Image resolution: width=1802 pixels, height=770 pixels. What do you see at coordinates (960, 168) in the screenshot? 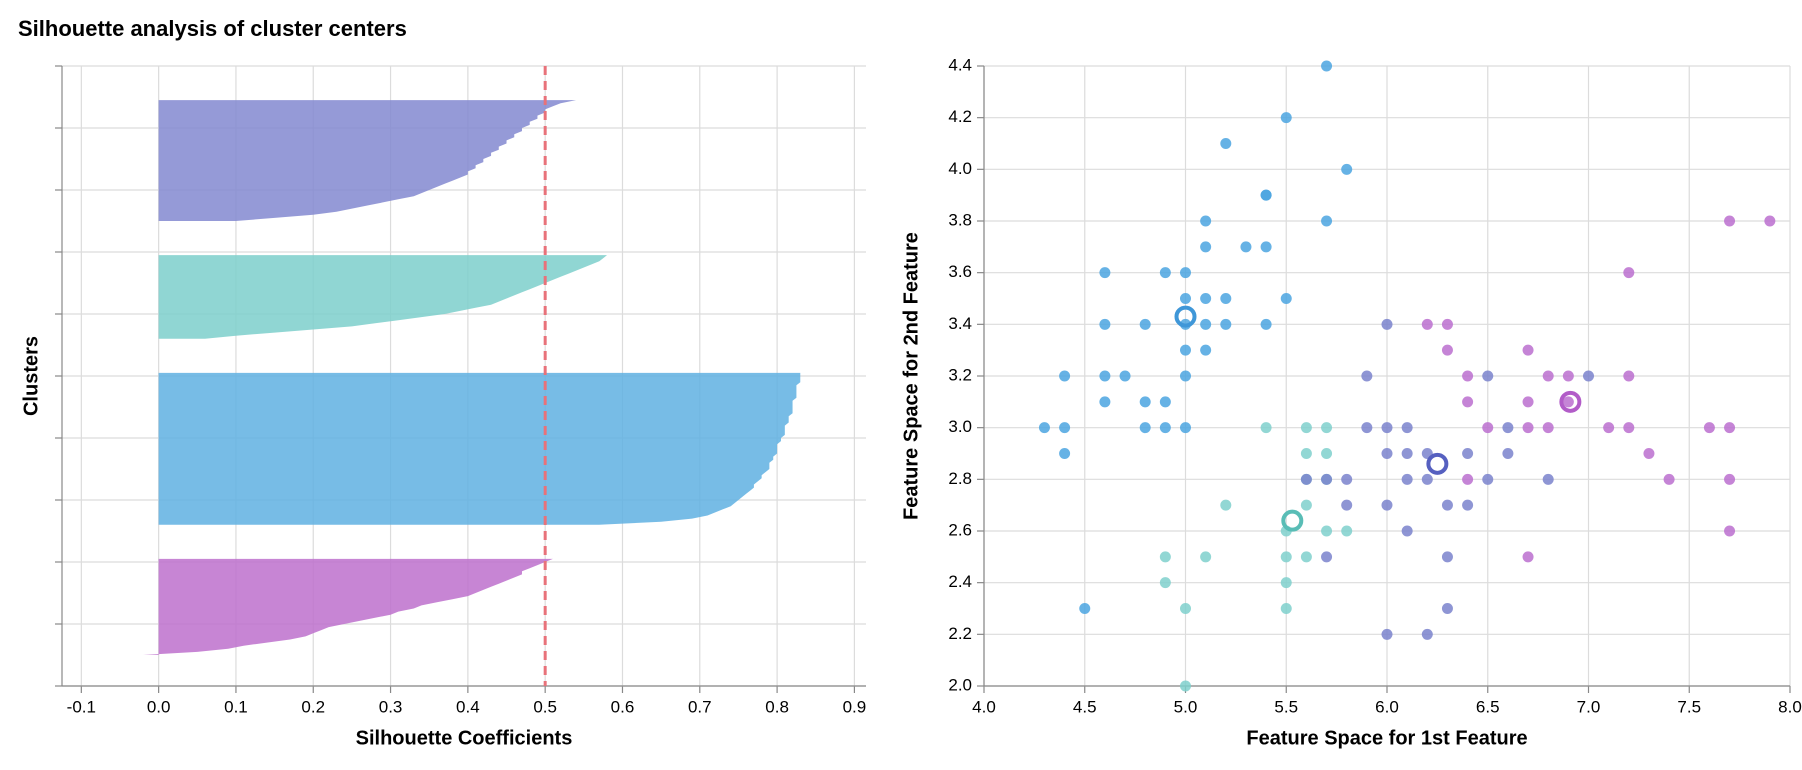
I see `y-tick-label: 4.0` at bounding box center [960, 168].